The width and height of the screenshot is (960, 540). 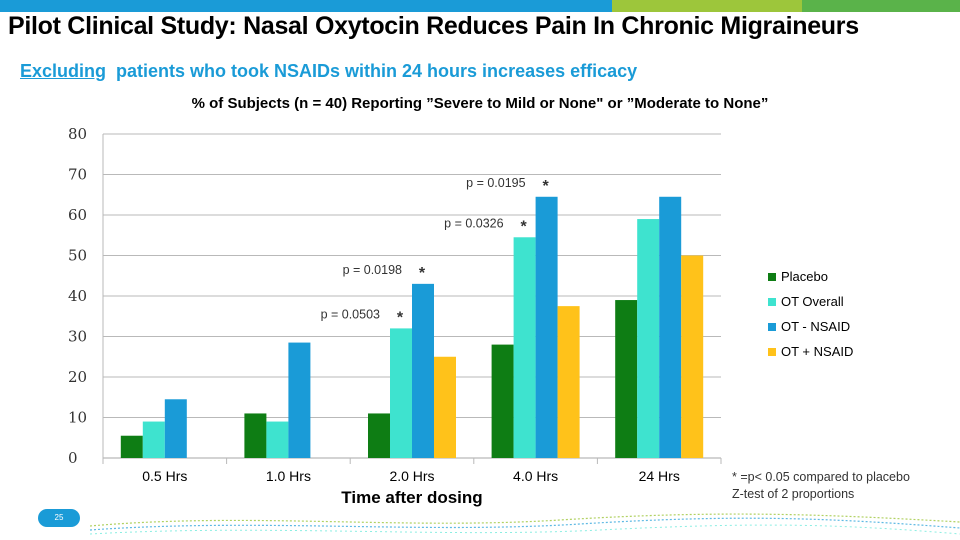 I want to click on legend-swatch-ot-minus-nsaid, so click(x=772, y=326).